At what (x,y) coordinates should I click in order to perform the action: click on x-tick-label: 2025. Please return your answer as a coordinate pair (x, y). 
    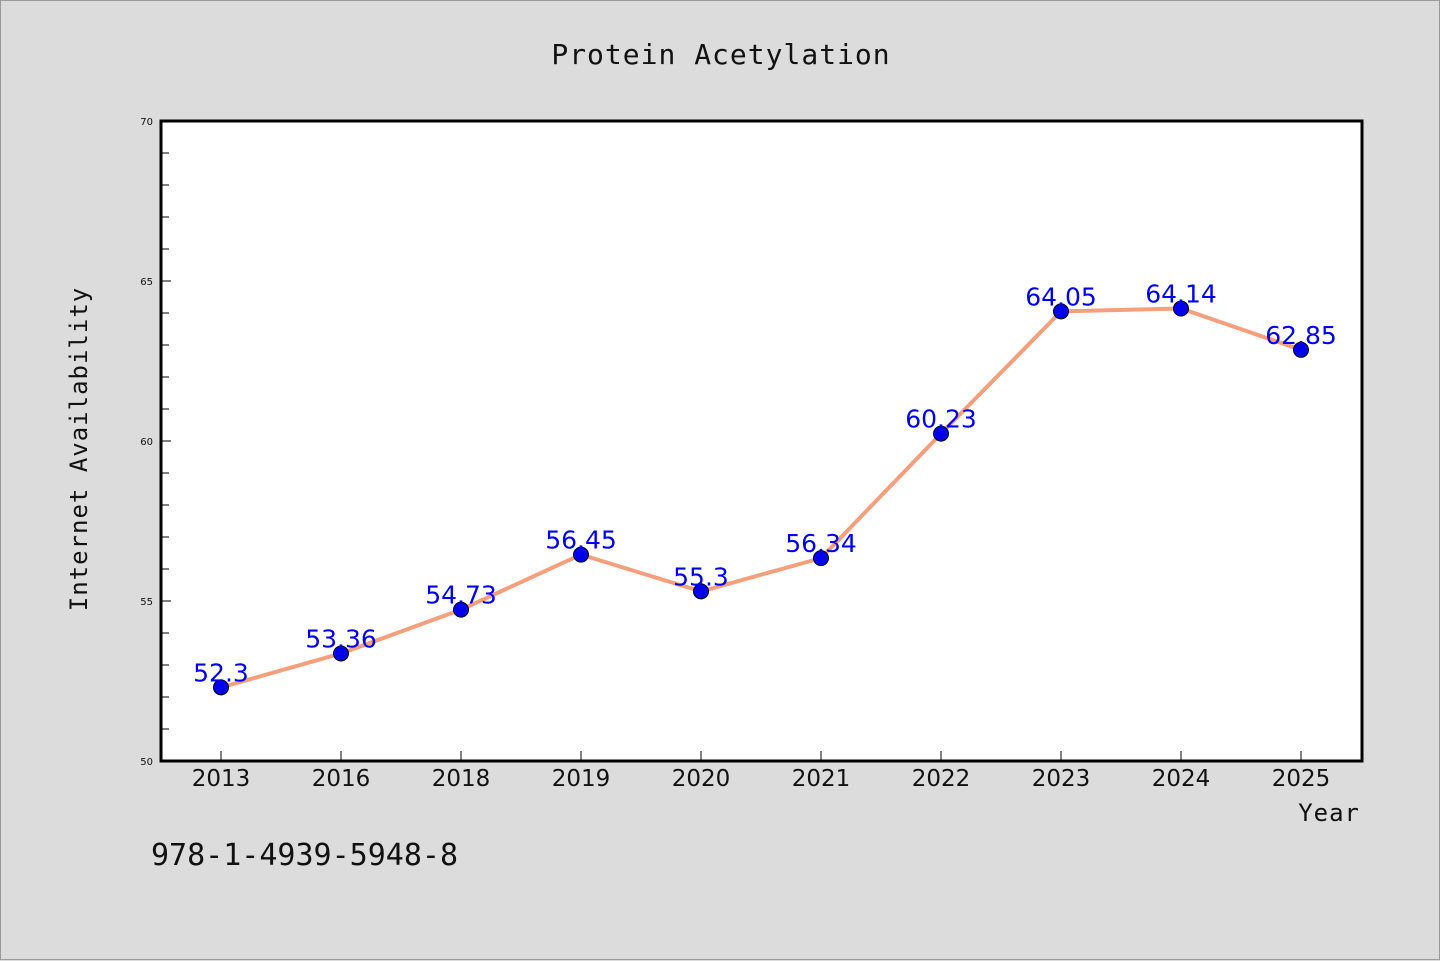
    Looking at the image, I should click on (1301, 779).